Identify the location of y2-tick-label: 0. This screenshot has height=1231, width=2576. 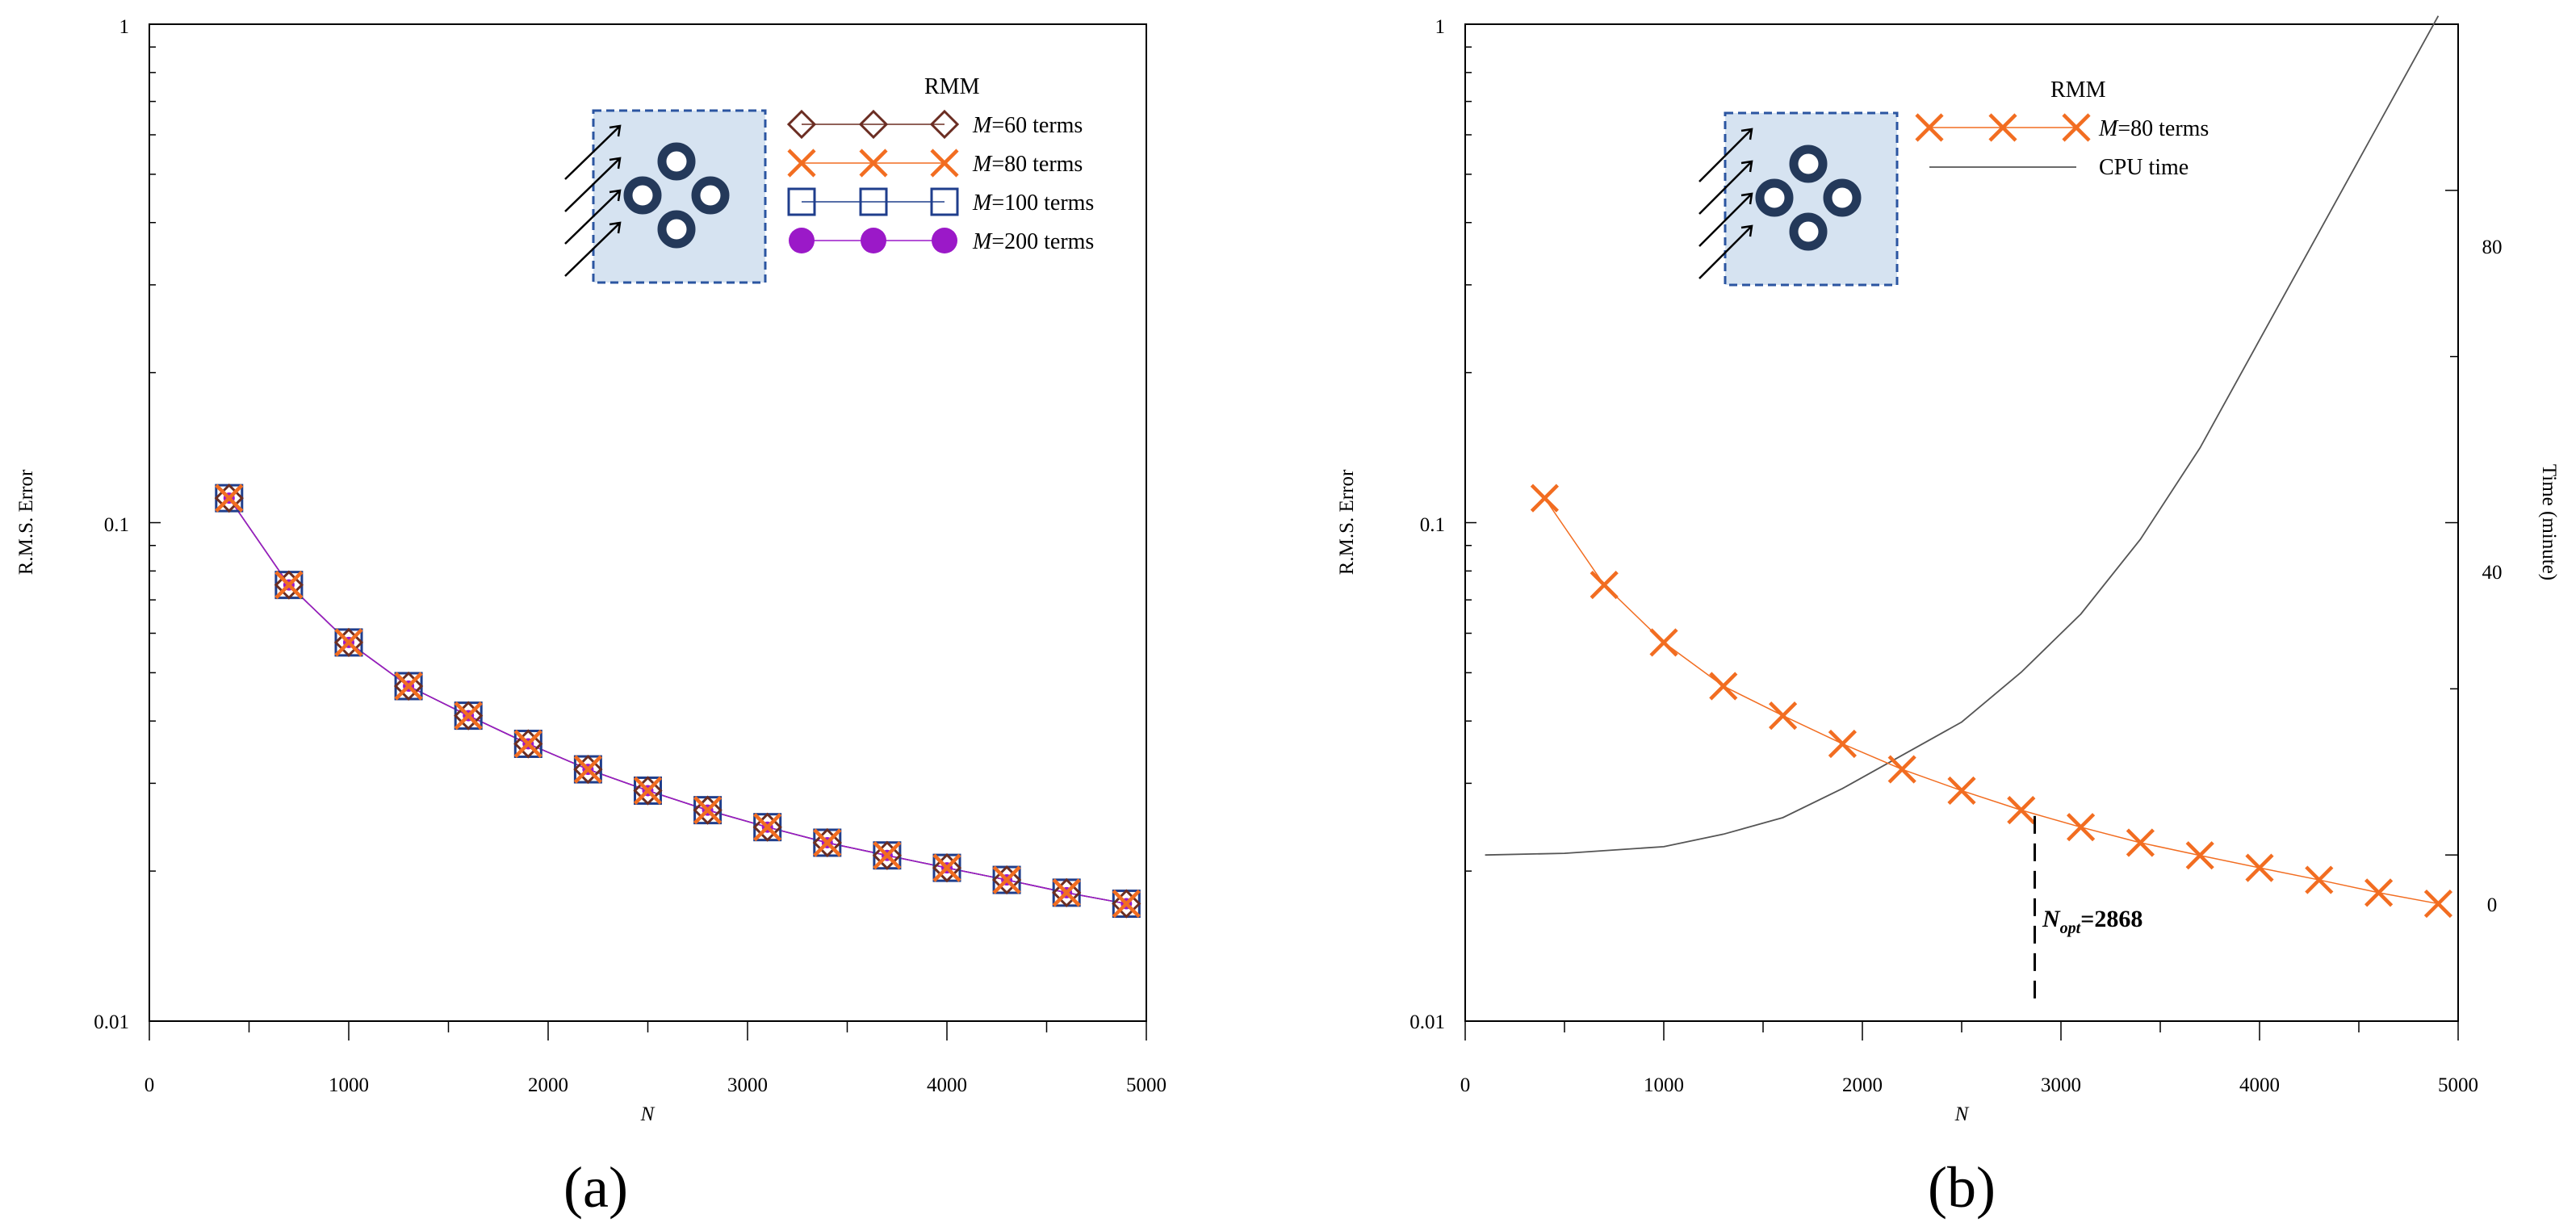
(2492, 905).